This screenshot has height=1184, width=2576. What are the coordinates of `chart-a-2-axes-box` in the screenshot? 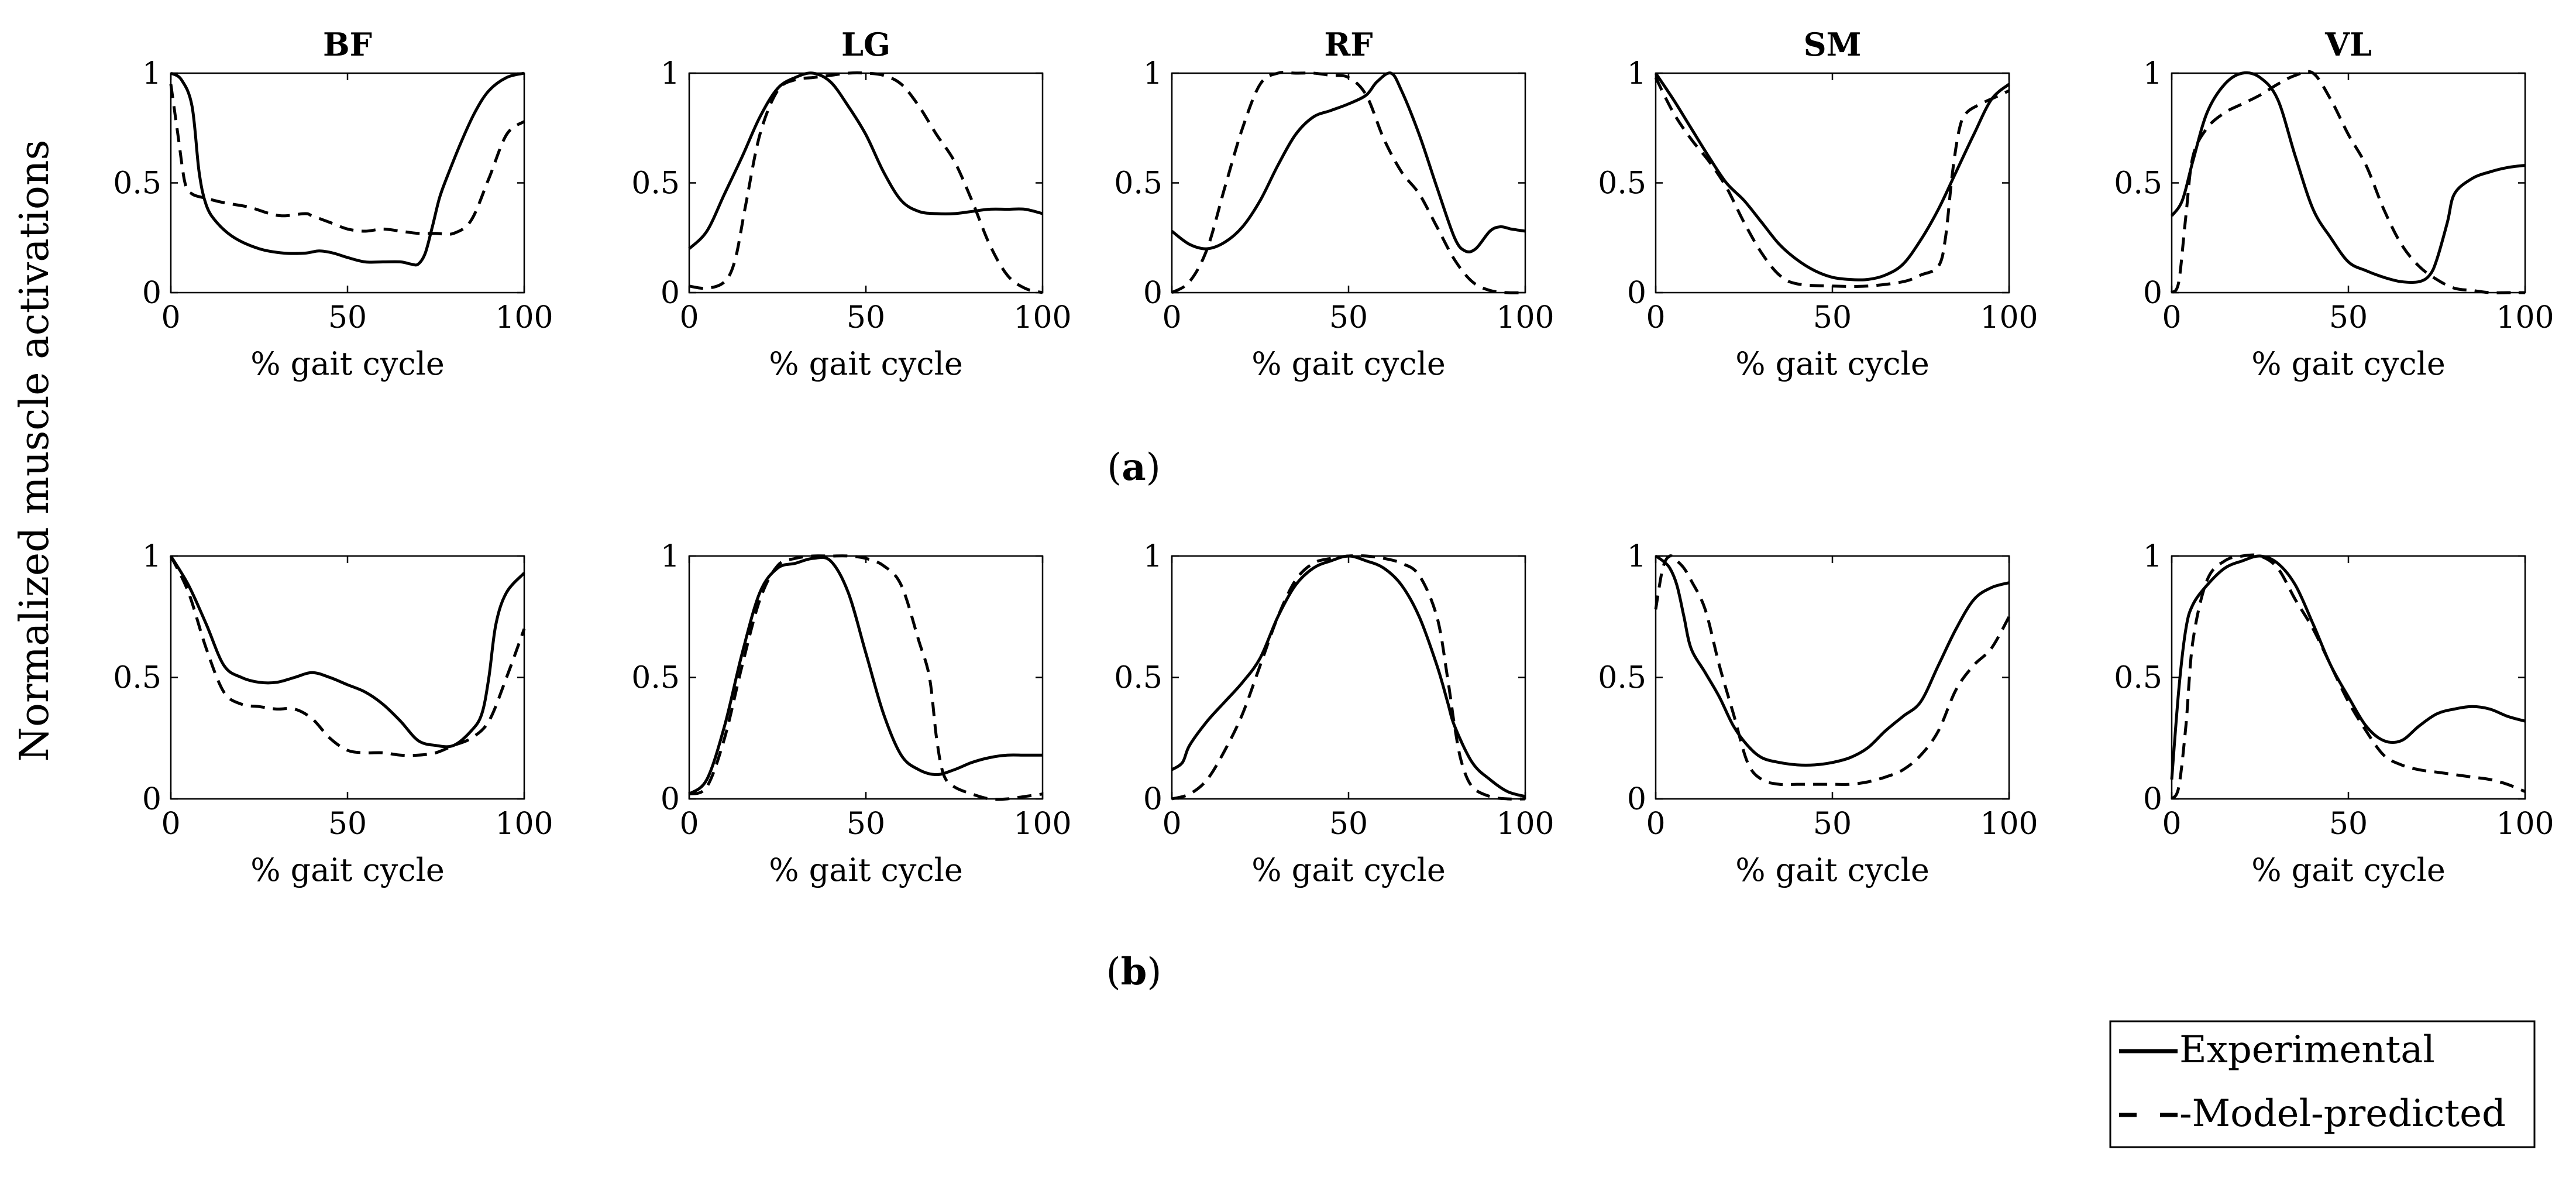 It's located at (866, 183).